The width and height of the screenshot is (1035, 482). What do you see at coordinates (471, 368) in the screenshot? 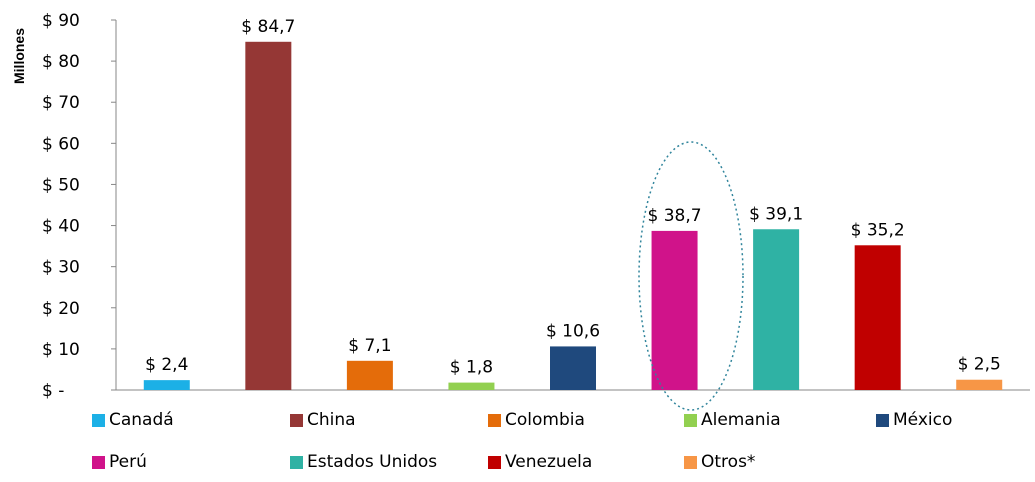
I see `data-label: $ 1,8` at bounding box center [471, 368].